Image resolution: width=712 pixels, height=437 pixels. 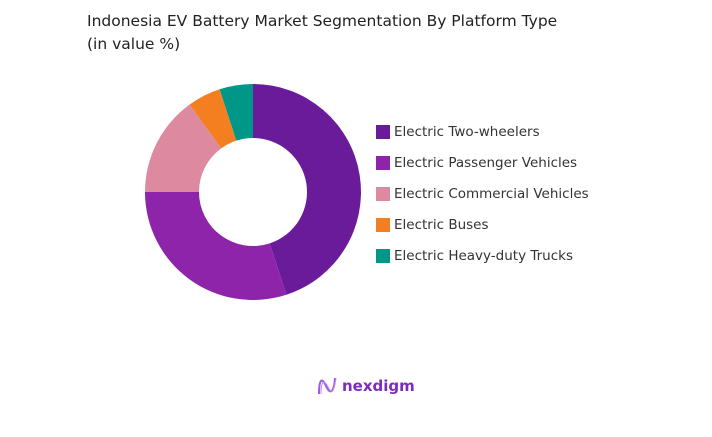 What do you see at coordinates (467, 131) in the screenshot?
I see `legend-label: Electric Two-wheelers` at bounding box center [467, 131].